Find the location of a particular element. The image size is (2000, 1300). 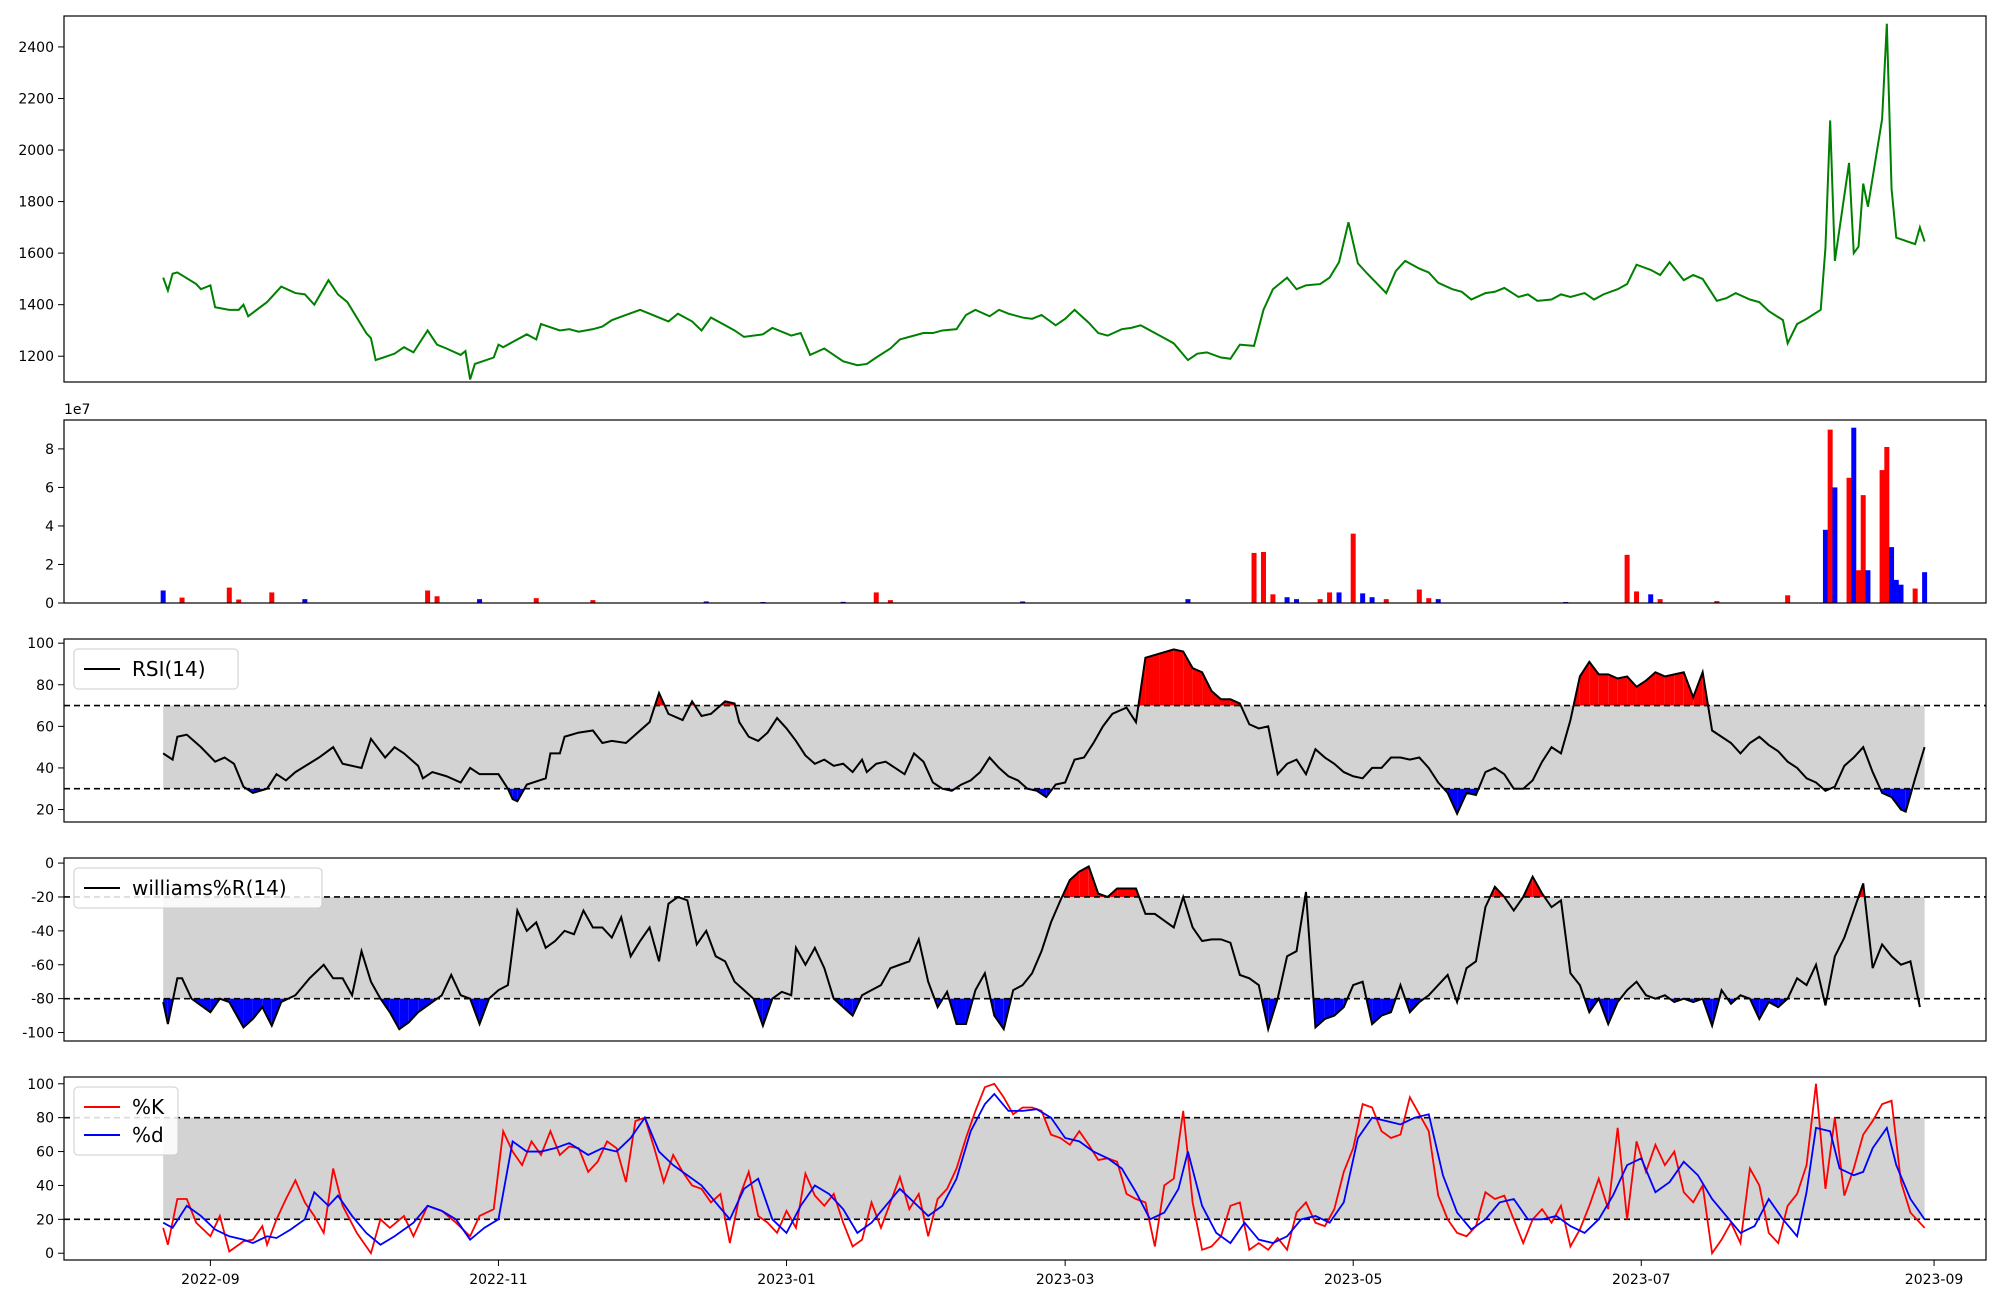

legend-label: %d is located at coordinates (148, 1135).